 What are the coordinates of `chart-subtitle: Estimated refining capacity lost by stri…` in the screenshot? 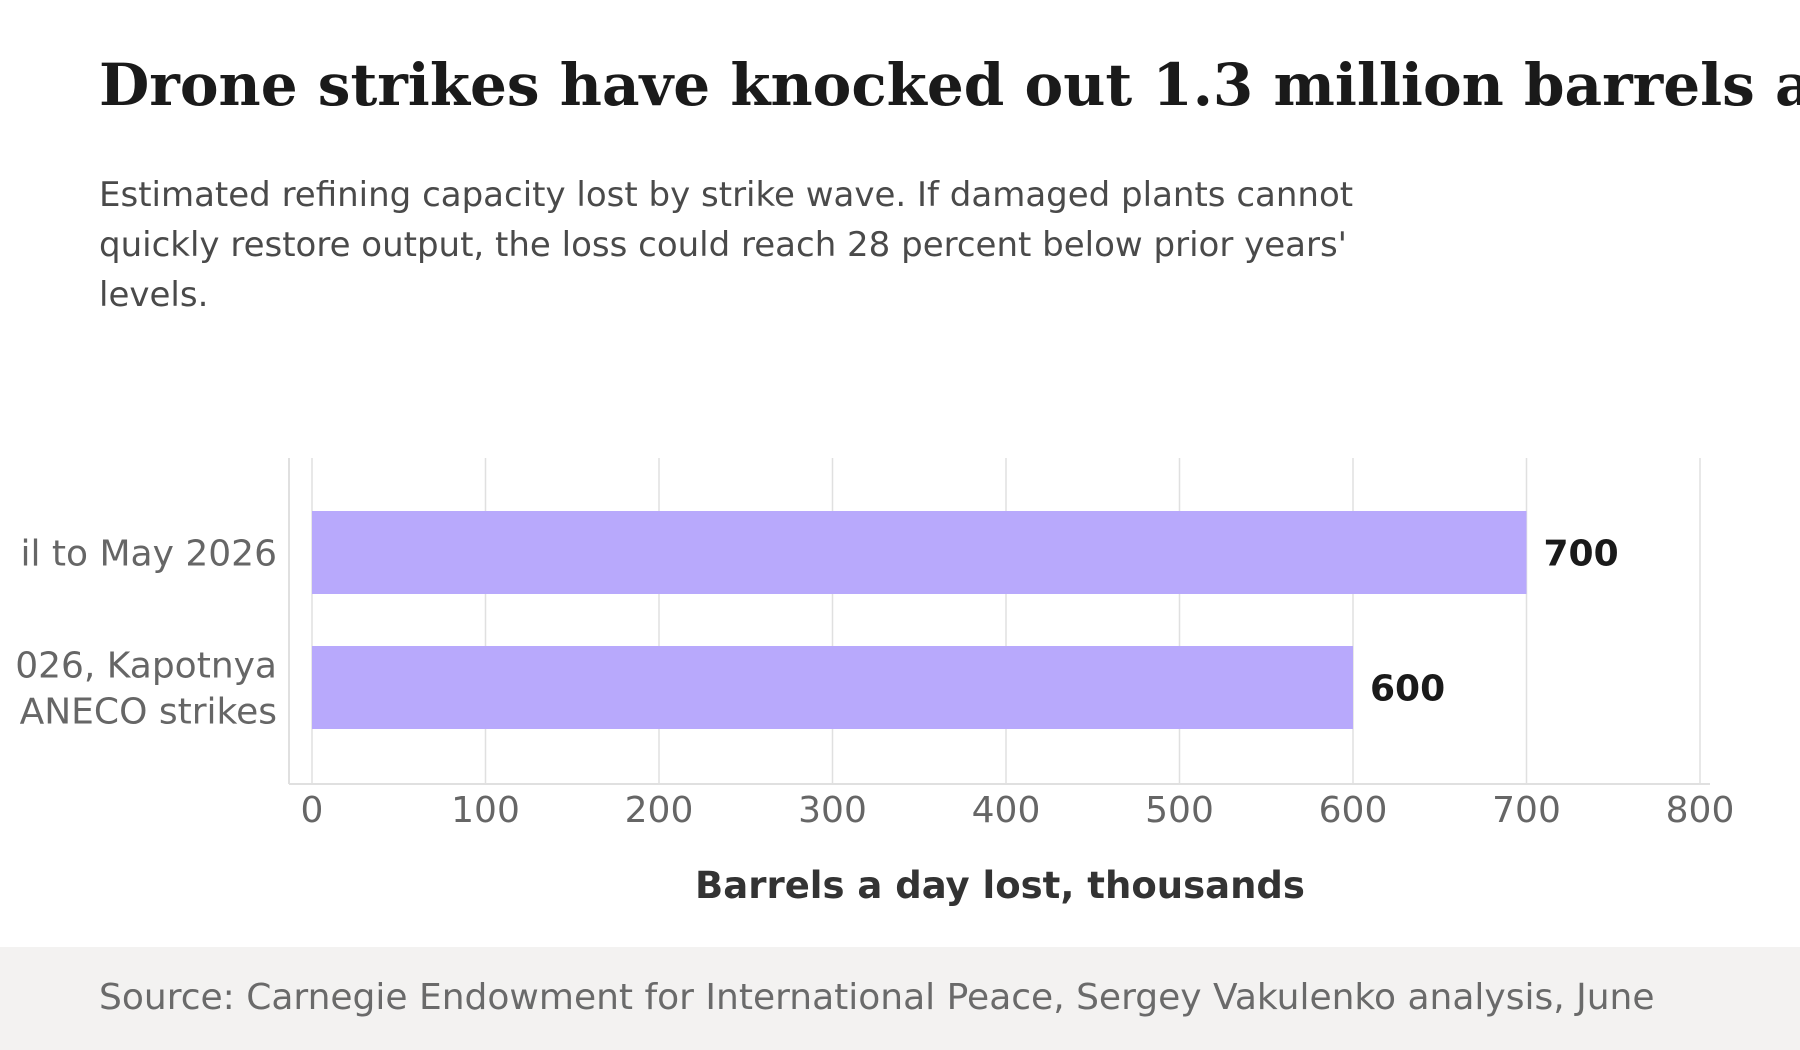 It's located at (726, 245).